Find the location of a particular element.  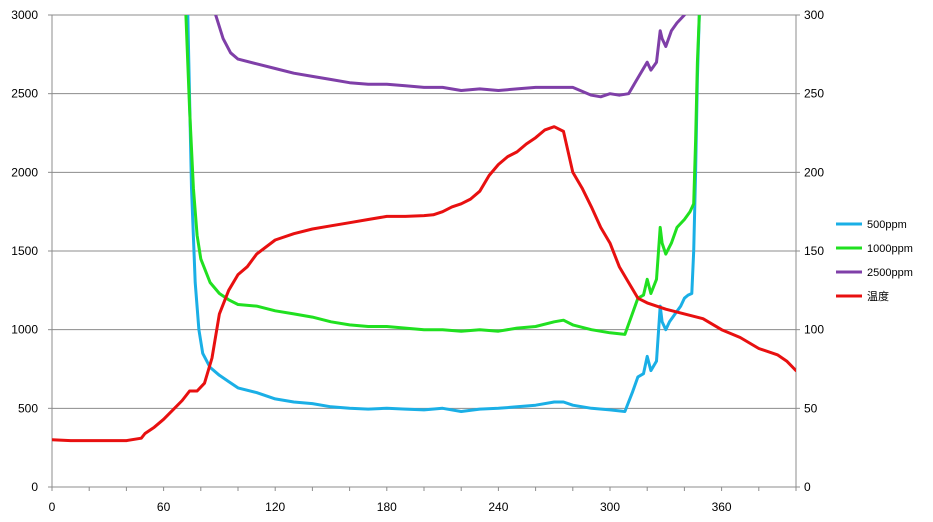

x-axis-tick-label: 0 is located at coordinates (52, 507).